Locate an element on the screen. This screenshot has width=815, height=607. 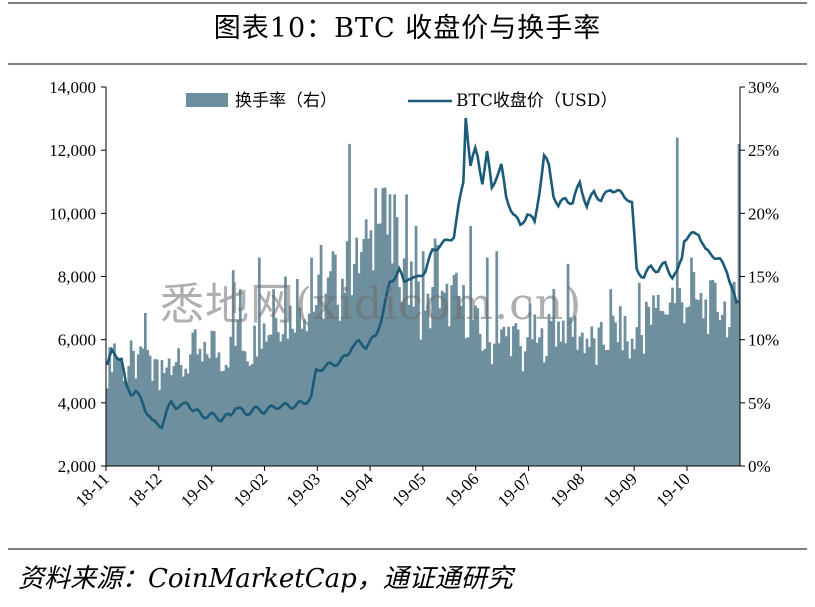
left-tick-label: 4,000 is located at coordinates (77, 403).